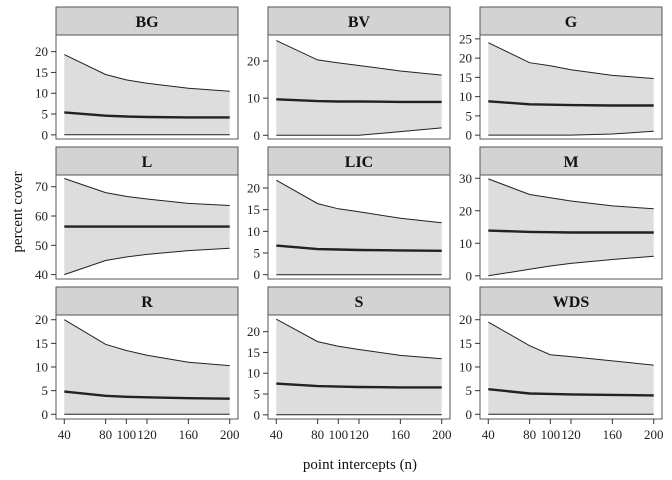 The height and width of the screenshot is (480, 672). Describe the element at coordinates (529, 434) in the screenshot. I see `x-tick-label-wds-80: 80` at that location.